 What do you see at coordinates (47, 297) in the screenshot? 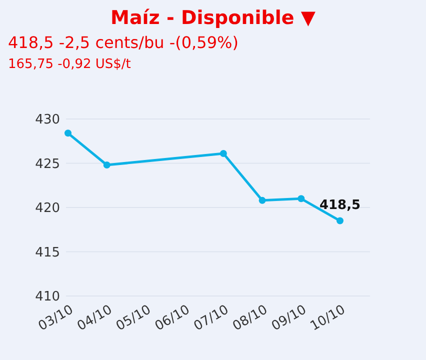
I see `y-tick-label: 410` at bounding box center [47, 297].